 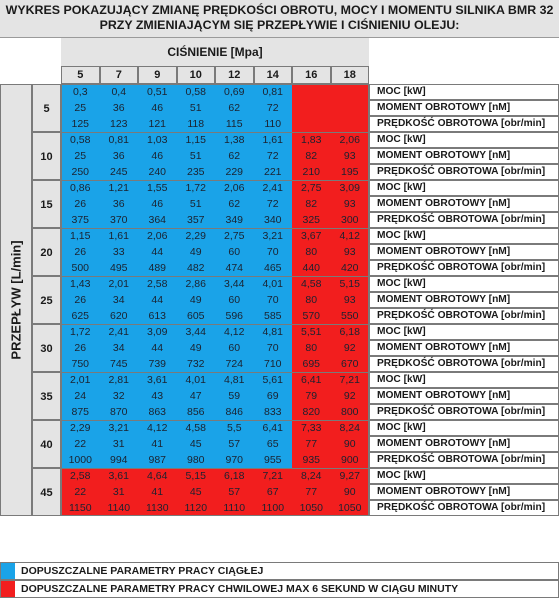 What do you see at coordinates (195, 92) in the screenshot?
I see `power-value: 0,58` at bounding box center [195, 92].